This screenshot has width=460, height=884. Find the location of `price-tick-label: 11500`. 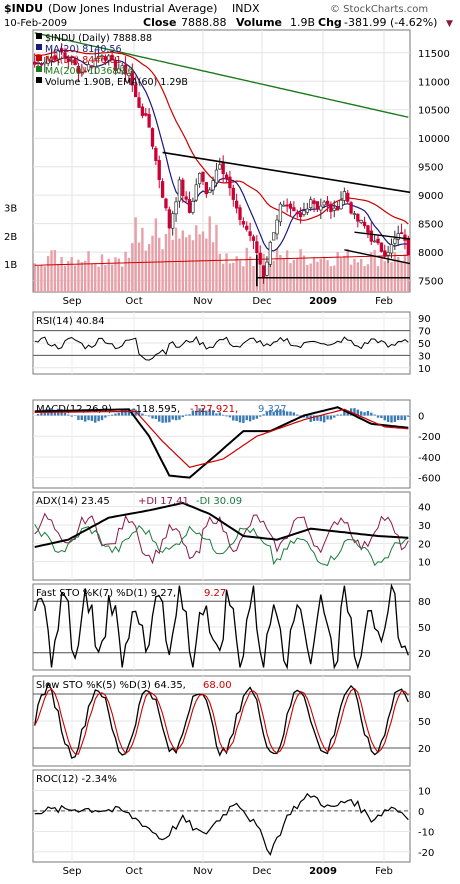

price-tick-label: 11500 is located at coordinates (434, 54).